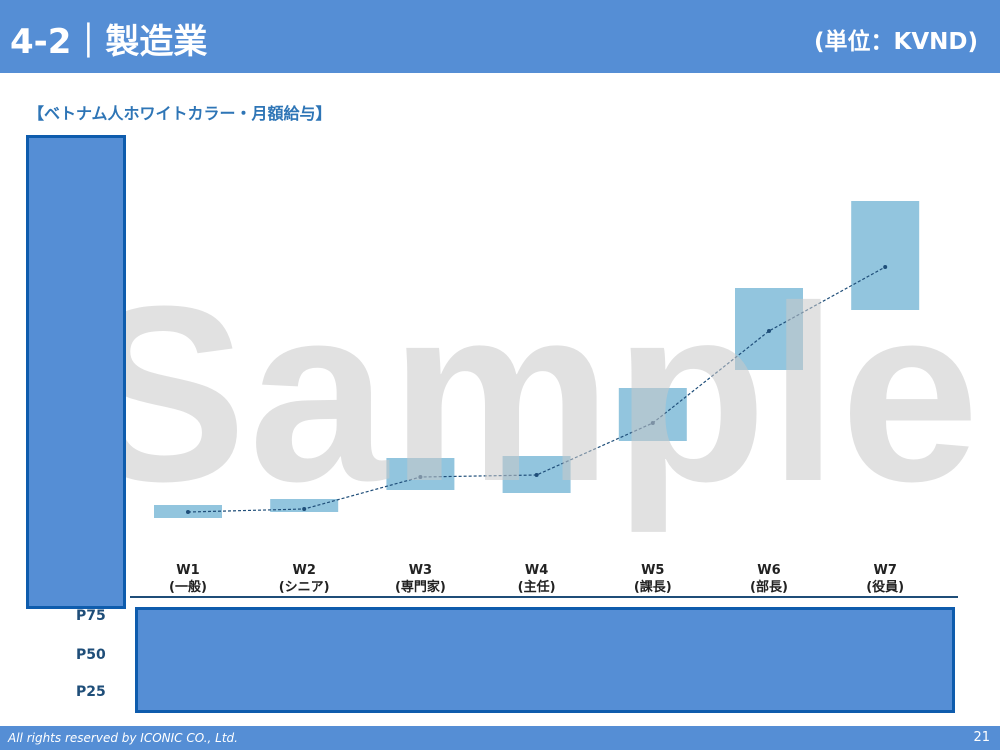 This screenshot has height=750, width=1000. I want to click on table-cover-box, so click(545, 660).